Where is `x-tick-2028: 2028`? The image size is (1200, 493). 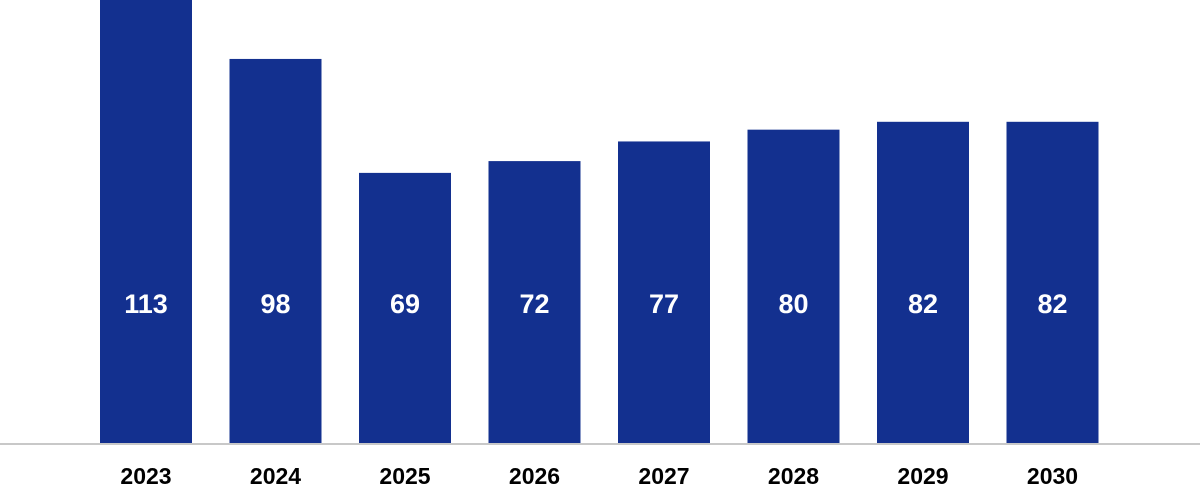 x-tick-2028: 2028 is located at coordinates (793, 476).